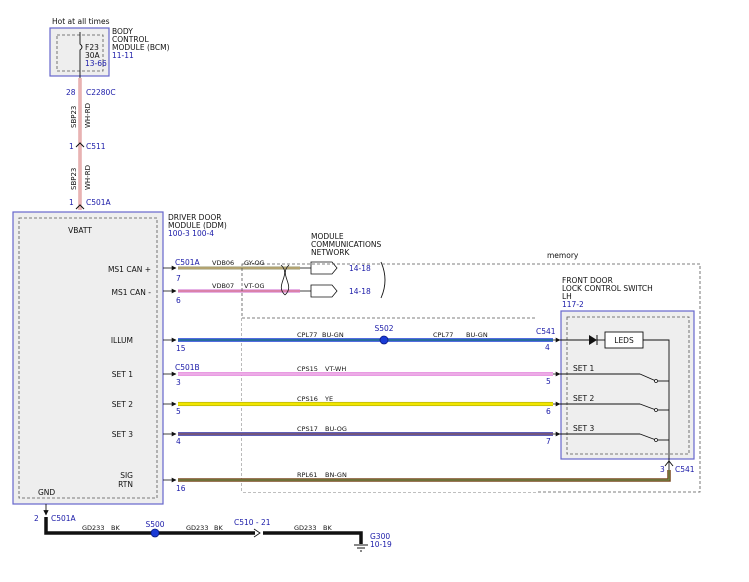 The height and width of the screenshot is (582, 749). I want to click on switch-common-rail, so click(656, 407).